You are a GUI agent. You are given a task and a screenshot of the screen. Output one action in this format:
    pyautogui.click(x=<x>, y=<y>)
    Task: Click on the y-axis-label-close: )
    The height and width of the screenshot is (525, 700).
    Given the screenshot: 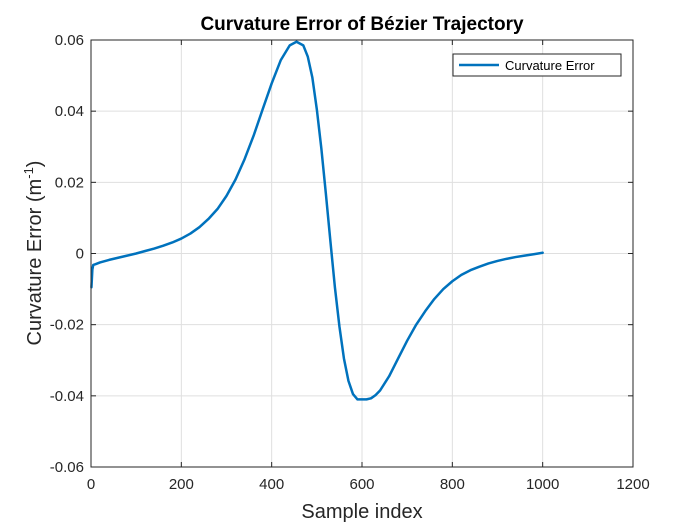 What is the action you would take?
    pyautogui.click(x=35, y=164)
    